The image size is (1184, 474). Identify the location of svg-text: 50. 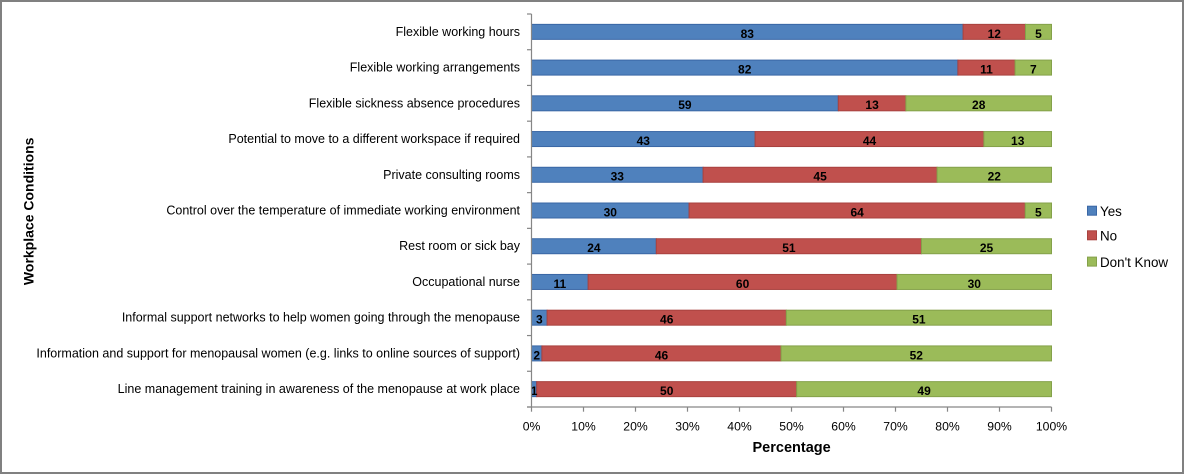
(667, 391).